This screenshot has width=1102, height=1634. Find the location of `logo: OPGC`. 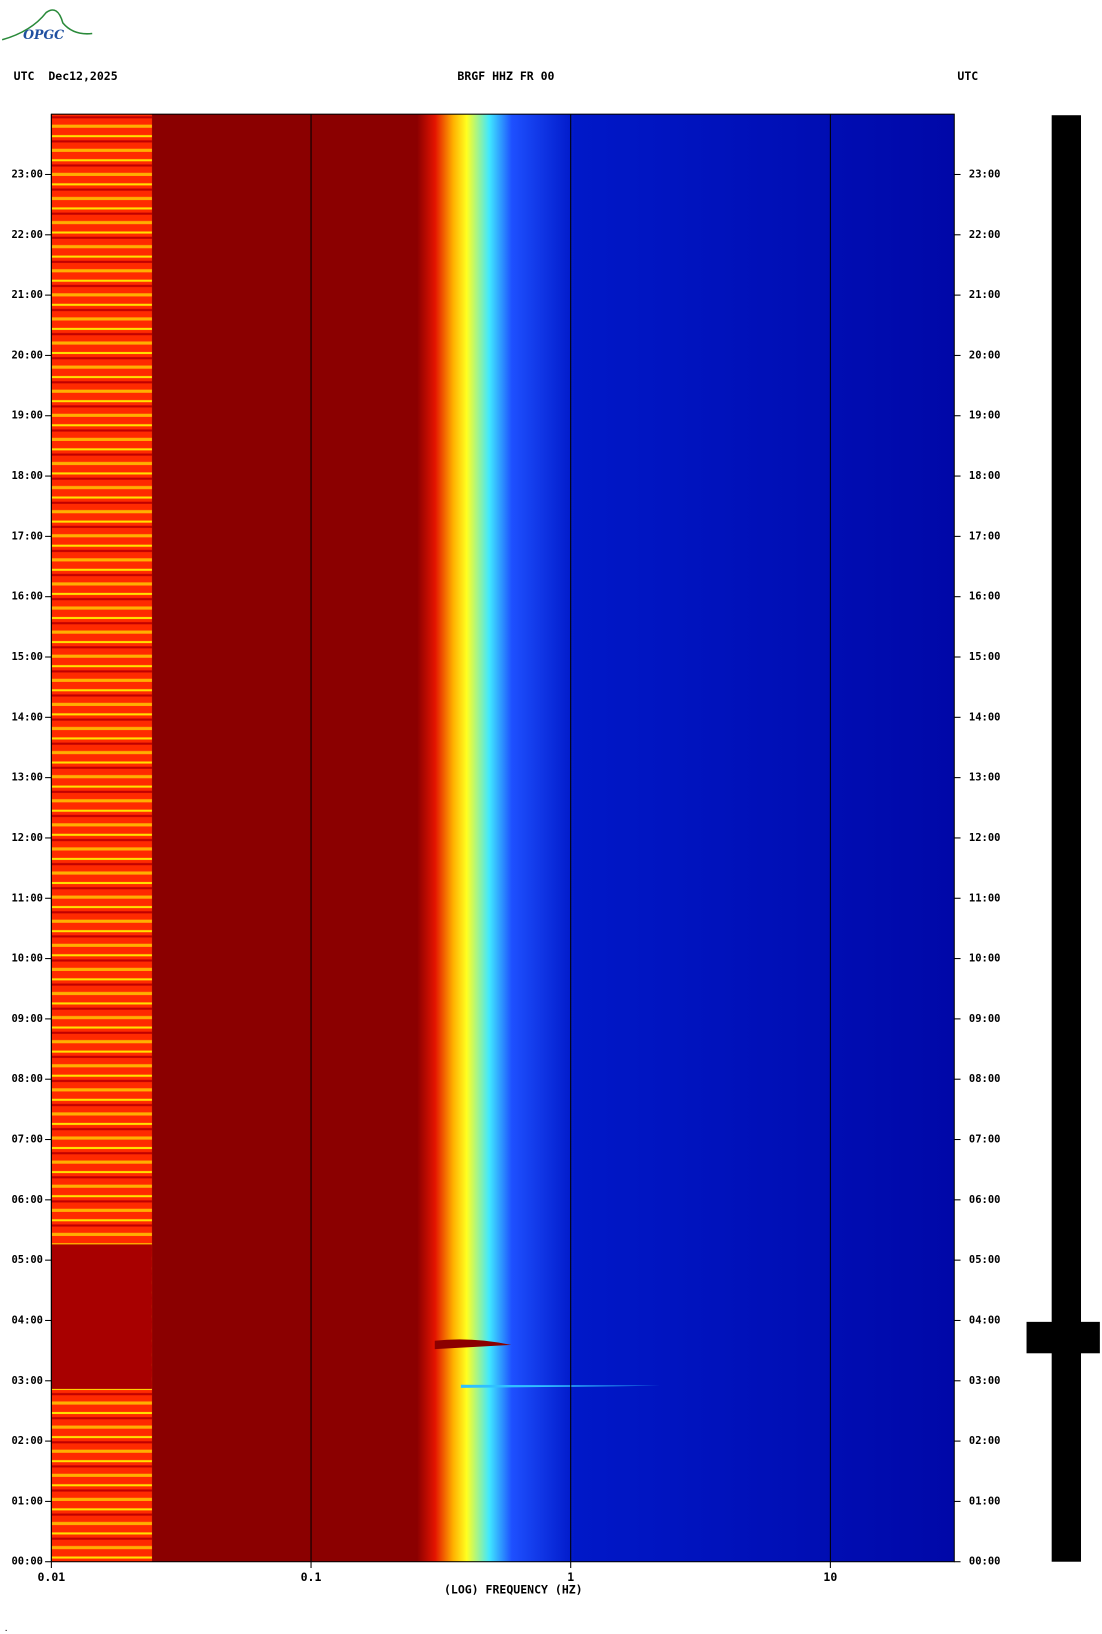

logo: OPGC is located at coordinates (47, 25).